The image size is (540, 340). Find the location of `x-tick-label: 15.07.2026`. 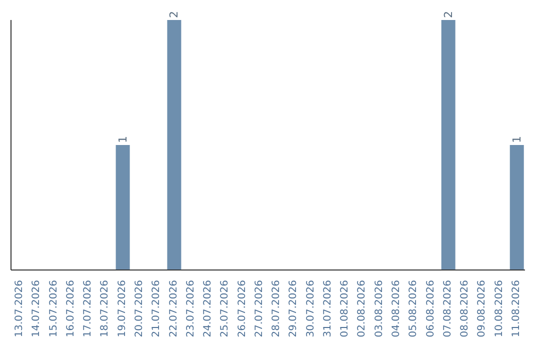

x-tick-label: 15.07.2026 is located at coordinates (54, 309).